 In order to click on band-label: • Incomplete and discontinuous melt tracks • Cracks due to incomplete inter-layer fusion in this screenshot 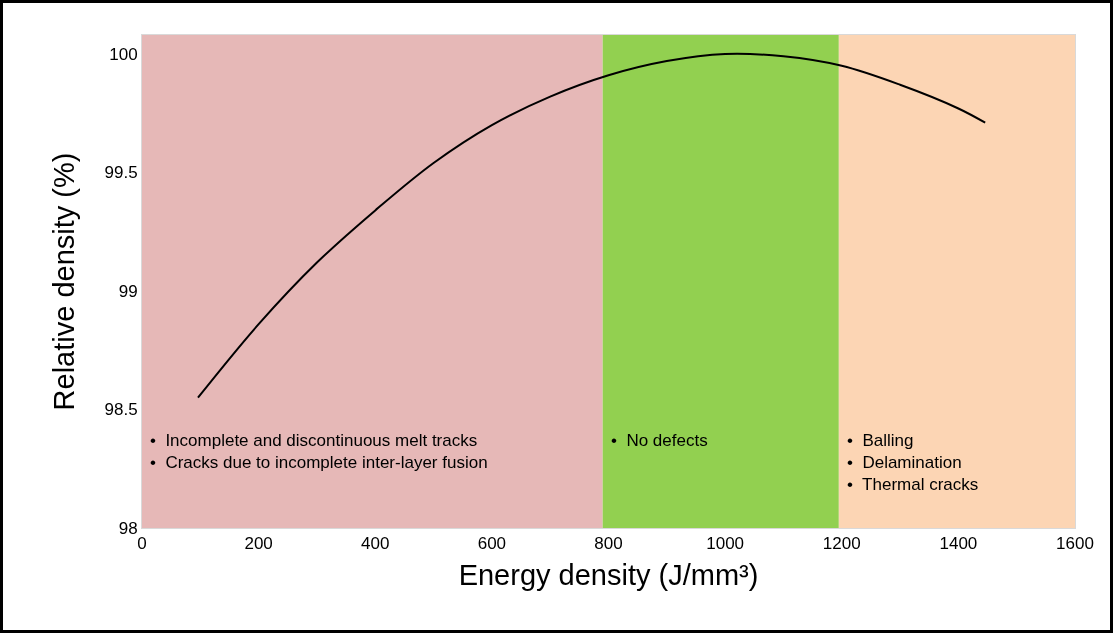, I will do `click(319, 452)`.